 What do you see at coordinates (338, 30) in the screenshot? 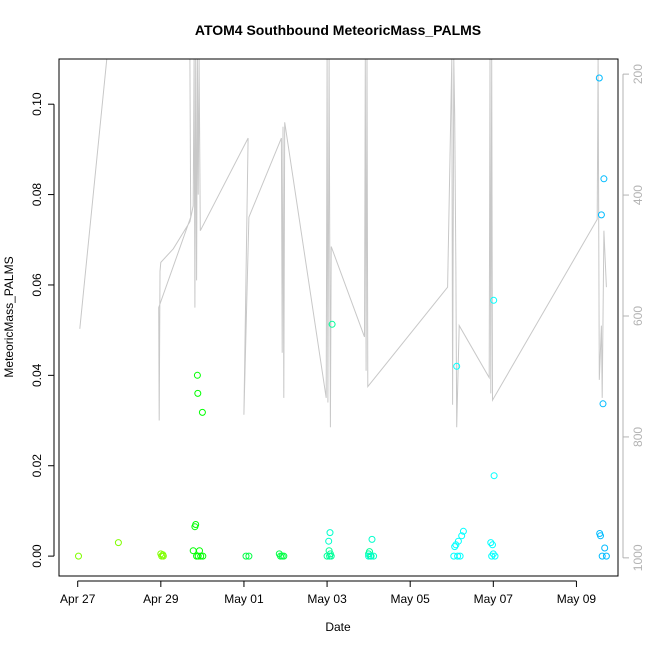
I see `chart-title: ATOM4 Southbound MeteoricMass_PALMS` at bounding box center [338, 30].